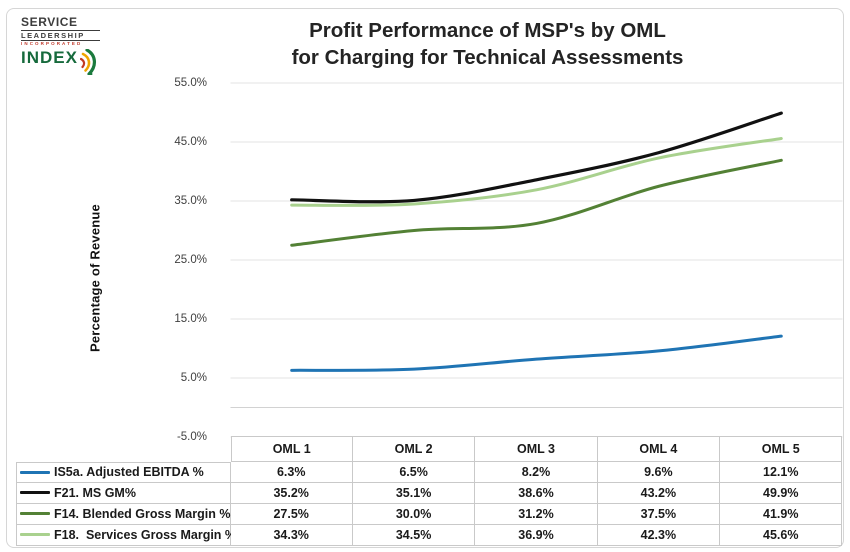 Image resolution: width=850 pixels, height=552 pixels. I want to click on legend-cell-services-gross-margin: F18. Services Gross Margin %, so click(126, 535).